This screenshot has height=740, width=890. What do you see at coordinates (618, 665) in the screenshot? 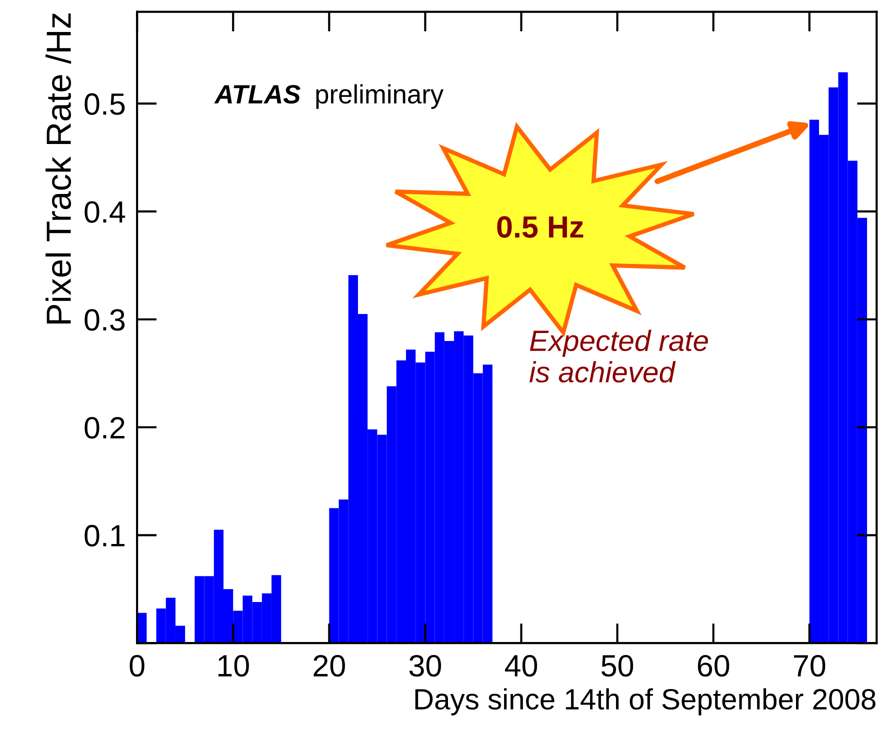
I see `x-tick-label: 50` at bounding box center [618, 665].